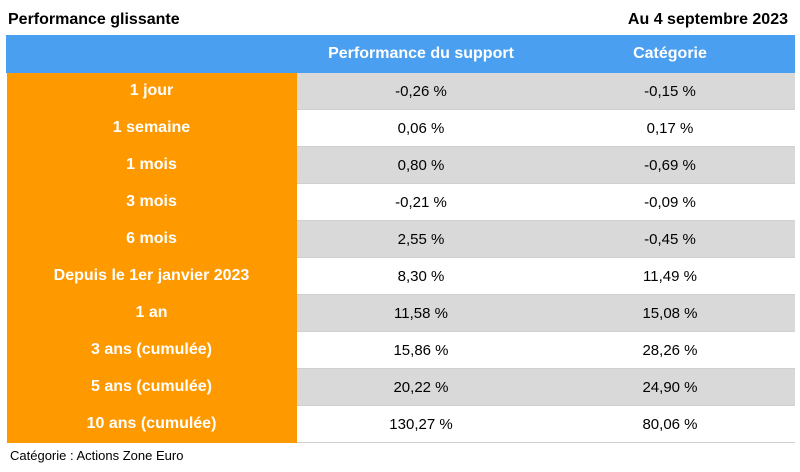  Describe the element at coordinates (421, 91) in the screenshot. I see `fund-performance: -0,26 %` at that location.